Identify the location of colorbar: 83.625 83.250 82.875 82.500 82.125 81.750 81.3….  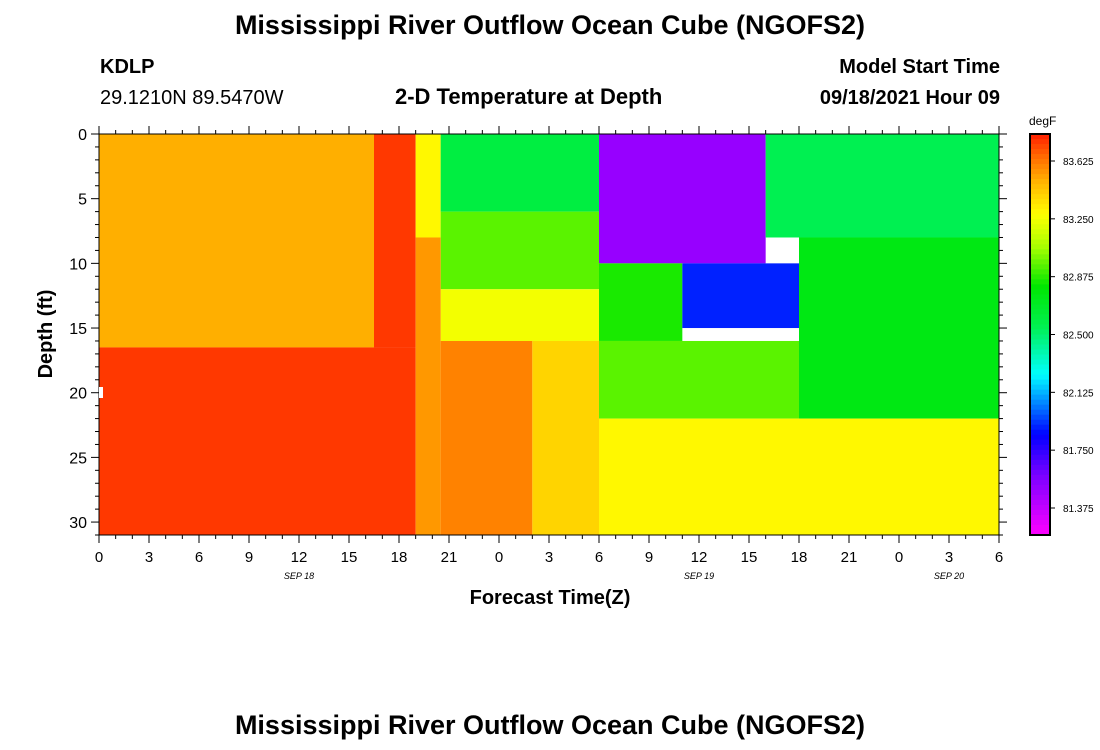
(1061, 325).